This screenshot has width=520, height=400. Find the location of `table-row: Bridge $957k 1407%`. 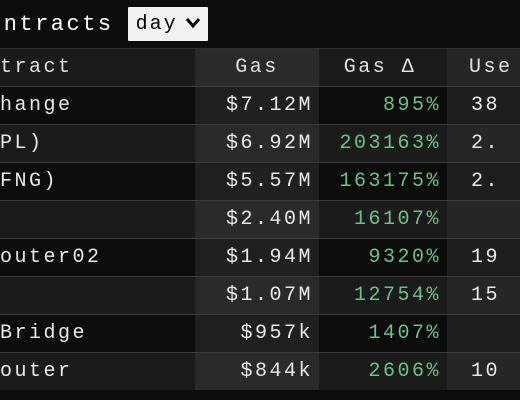

table-row: Bridge $957k 1407% is located at coordinates (260, 333).